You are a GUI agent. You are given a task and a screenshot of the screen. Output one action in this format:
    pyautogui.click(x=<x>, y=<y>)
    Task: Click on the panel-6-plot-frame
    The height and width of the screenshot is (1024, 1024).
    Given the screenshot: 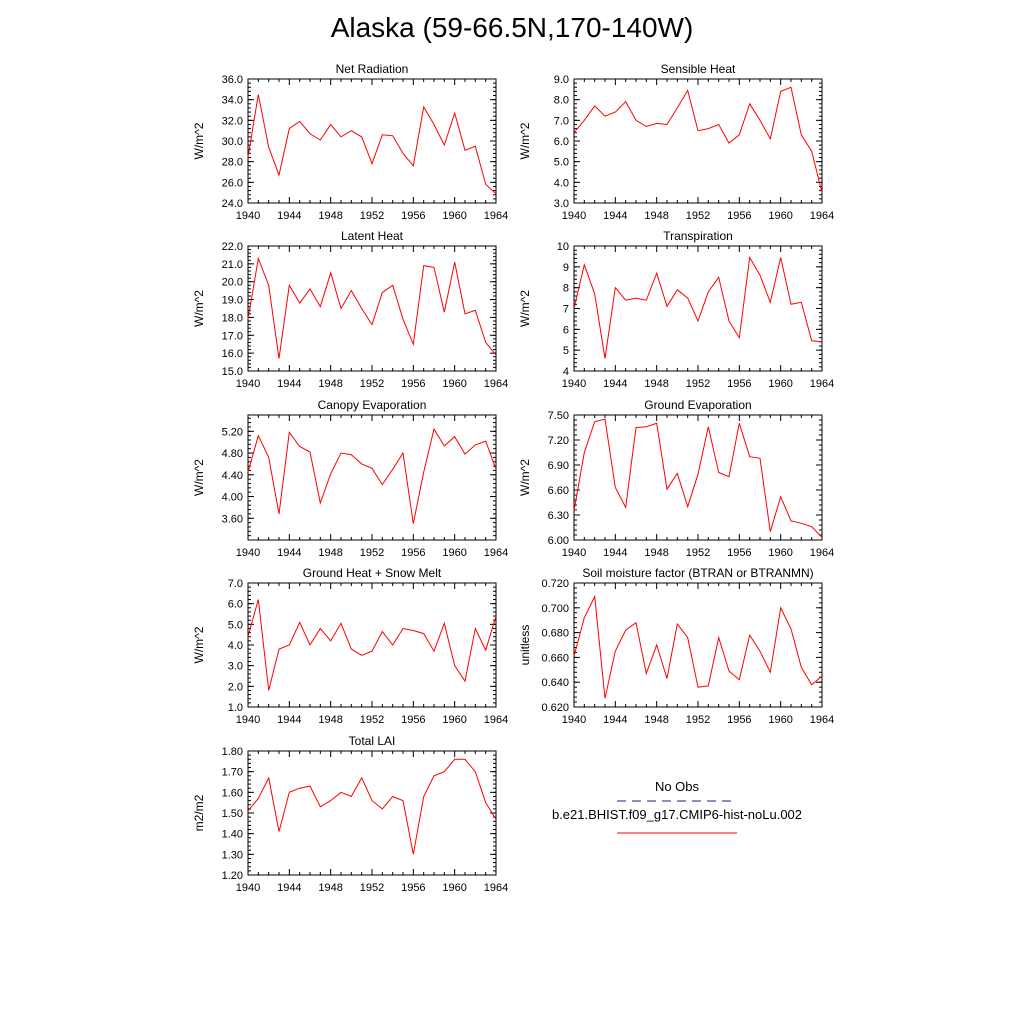 What is the action you would take?
    pyautogui.click(x=372, y=645)
    